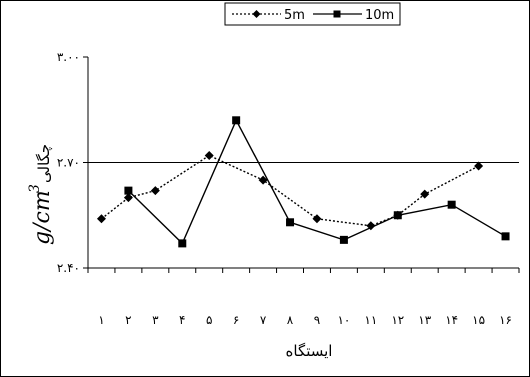 Image resolution: width=530 pixels, height=377 pixels. What do you see at coordinates (424, 320) in the screenshot?
I see `x-tick-label: ۱۳` at bounding box center [424, 320].